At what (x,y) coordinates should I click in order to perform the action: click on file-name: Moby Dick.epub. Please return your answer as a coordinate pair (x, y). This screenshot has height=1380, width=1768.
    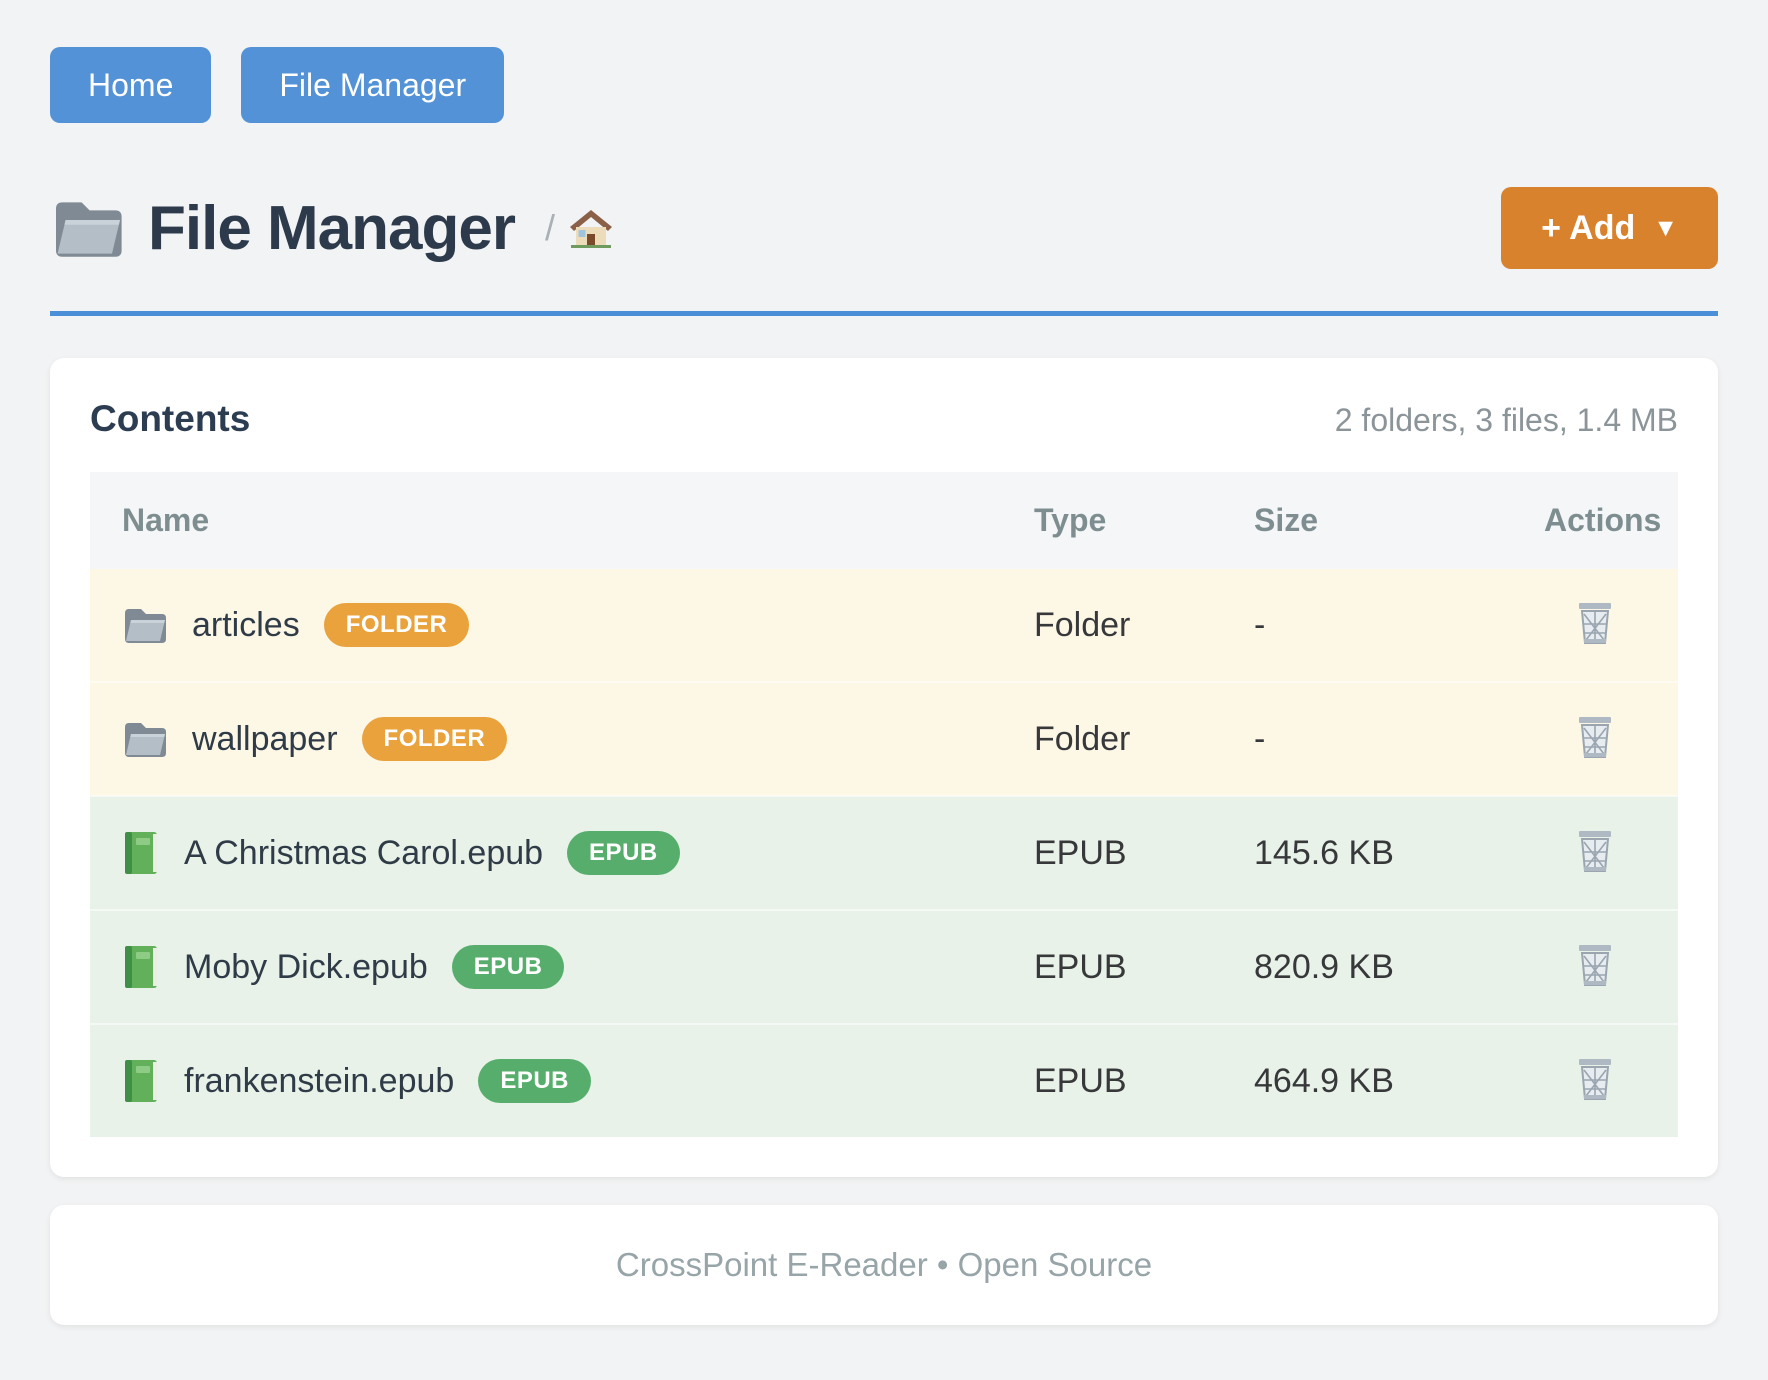
    Looking at the image, I should click on (306, 966).